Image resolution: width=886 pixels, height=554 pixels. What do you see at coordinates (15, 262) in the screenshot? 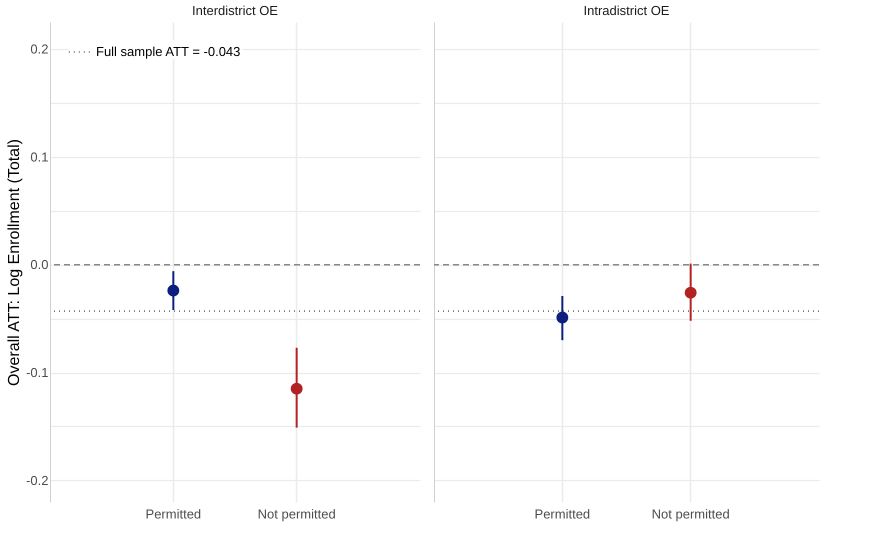
I see `y-axis-title: Overall ATT: Log Enrollment (Total)` at bounding box center [15, 262].